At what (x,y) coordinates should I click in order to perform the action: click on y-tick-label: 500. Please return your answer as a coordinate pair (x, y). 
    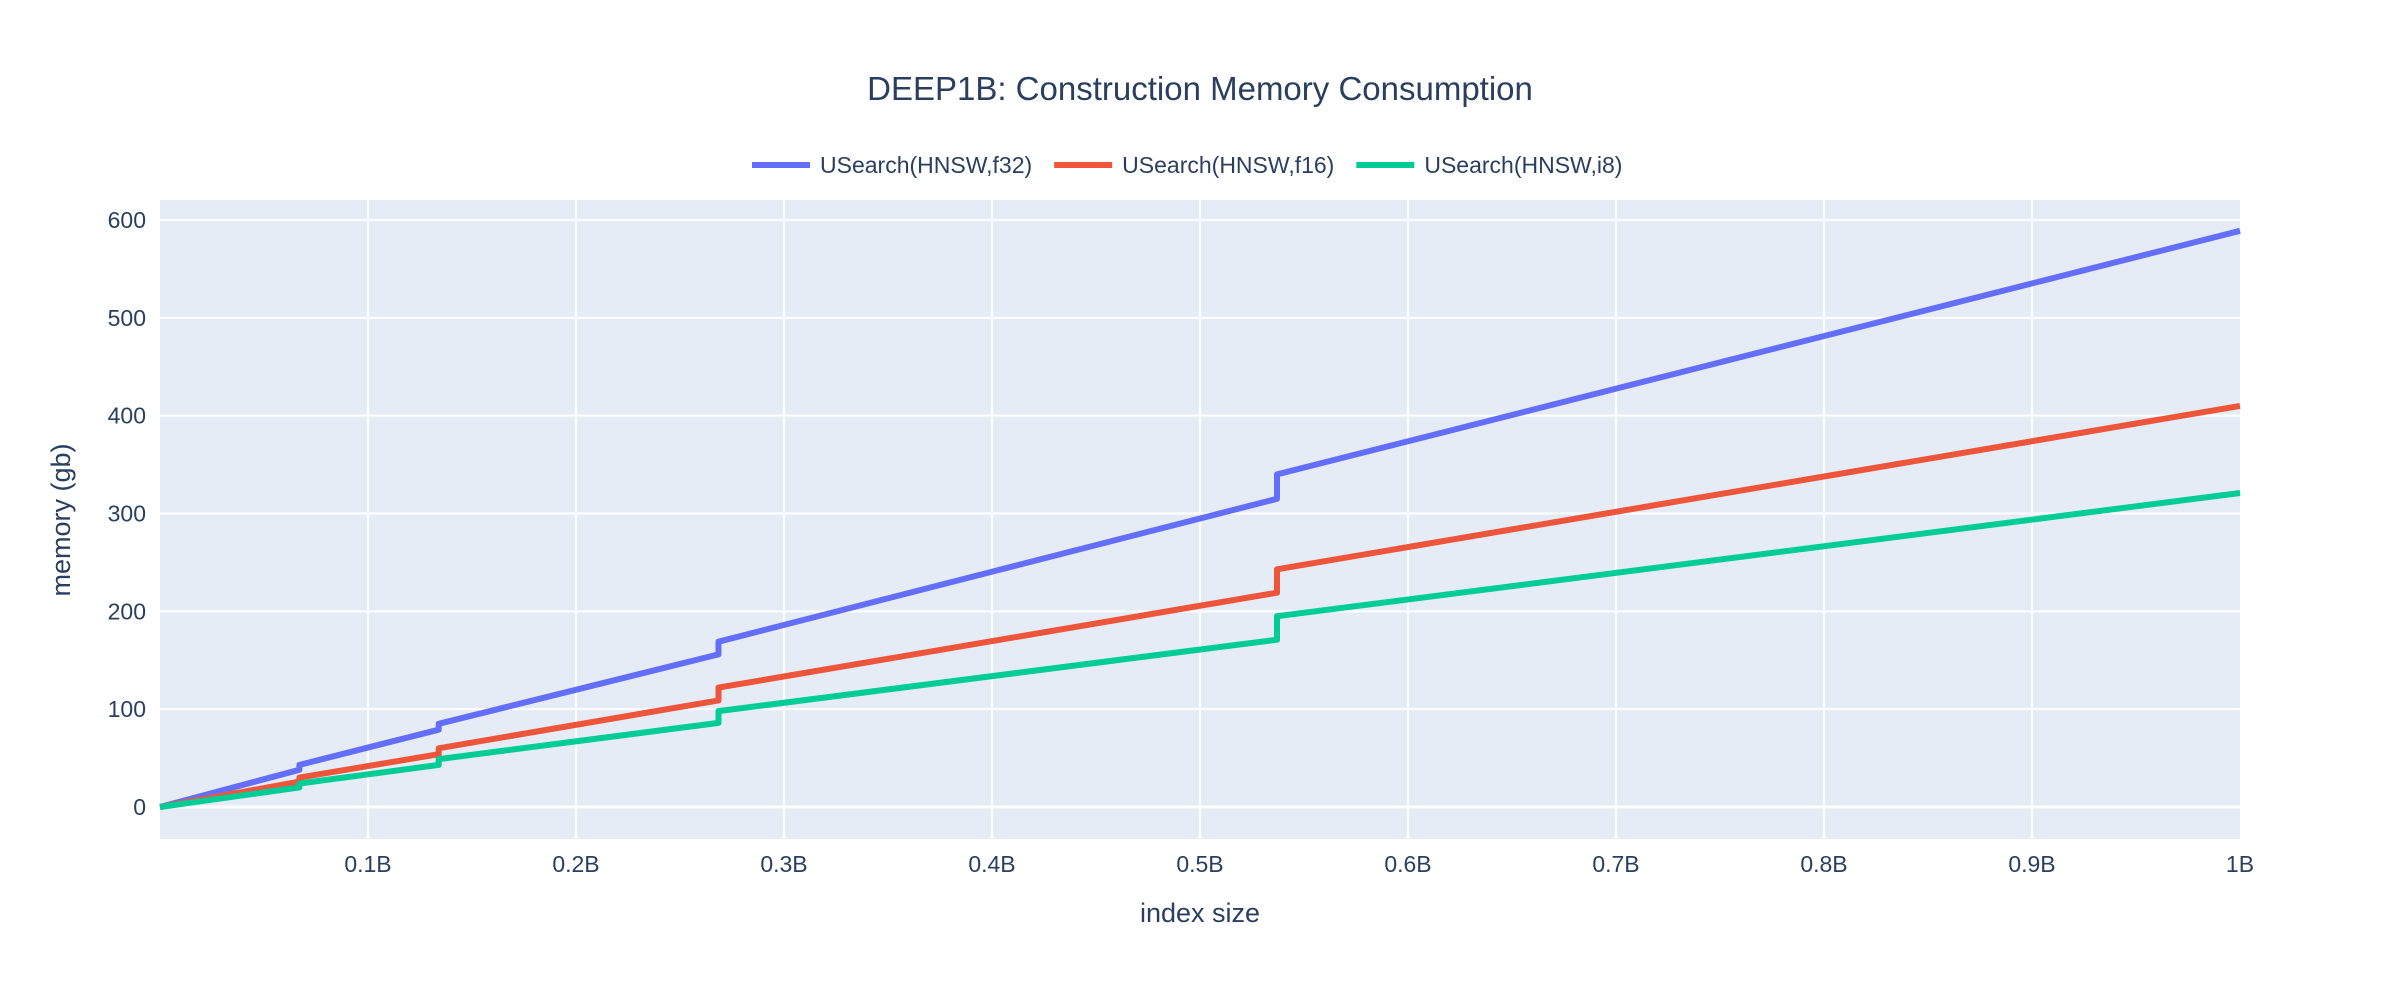
    Looking at the image, I should click on (127, 318).